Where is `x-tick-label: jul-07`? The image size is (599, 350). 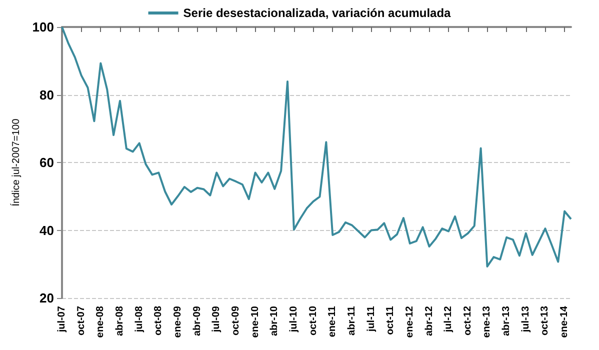
x-tick-label: jul-07 is located at coordinates (62, 320).